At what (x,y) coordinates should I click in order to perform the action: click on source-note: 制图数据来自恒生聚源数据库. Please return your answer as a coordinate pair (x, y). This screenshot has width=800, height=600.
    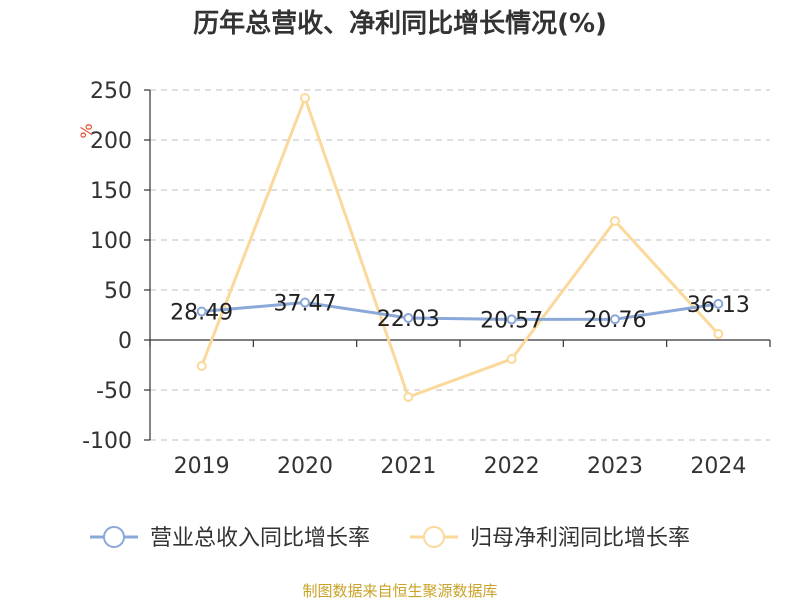
    Looking at the image, I should click on (399, 591).